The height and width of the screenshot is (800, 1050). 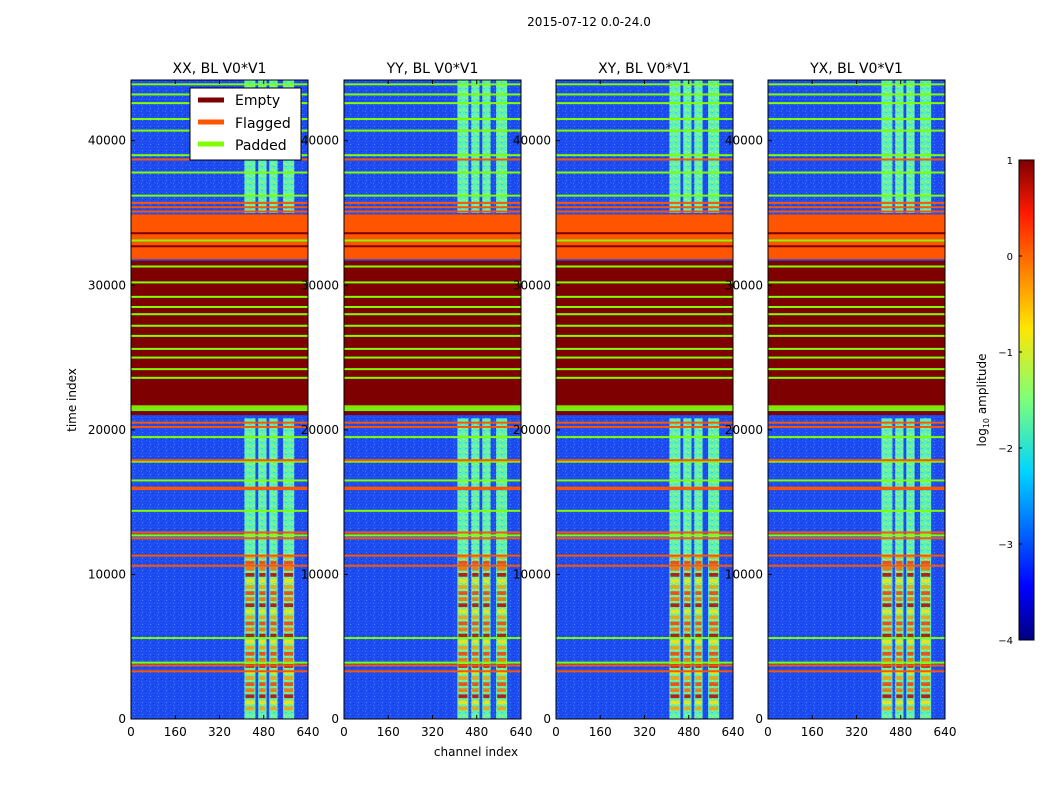 I want to click on colorbar-tick-label: −4, so click(x=1005, y=641).